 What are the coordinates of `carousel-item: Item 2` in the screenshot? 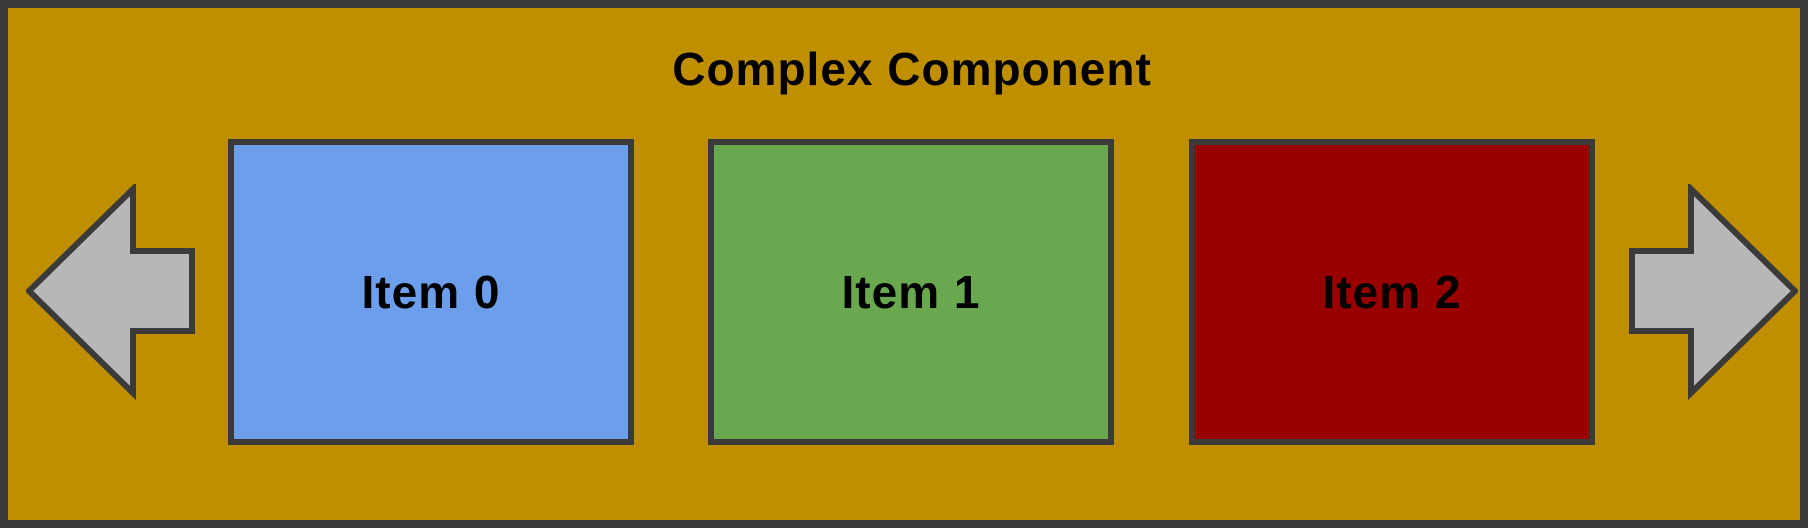 It's located at (1392, 292).